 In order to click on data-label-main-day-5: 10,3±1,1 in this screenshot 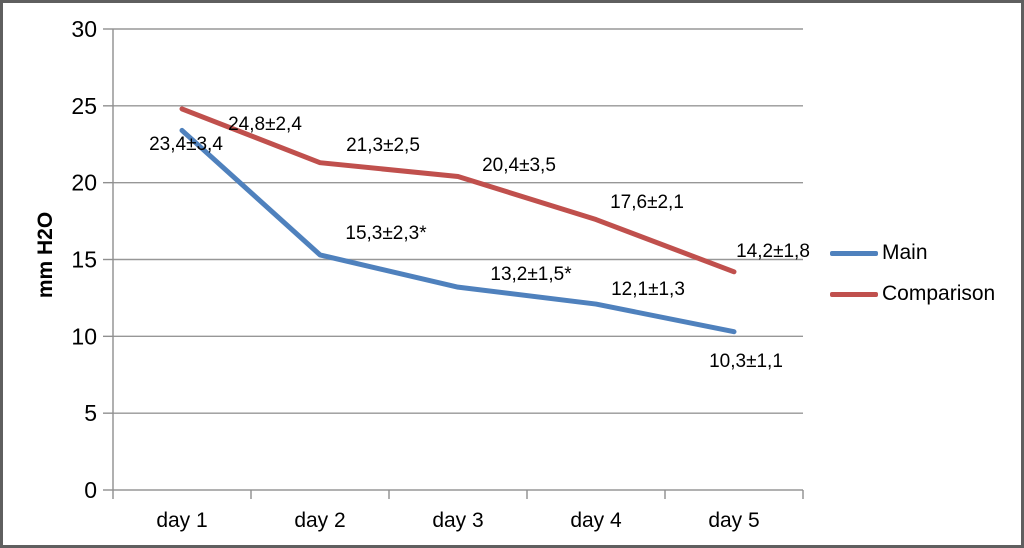, I will do `click(746, 361)`.